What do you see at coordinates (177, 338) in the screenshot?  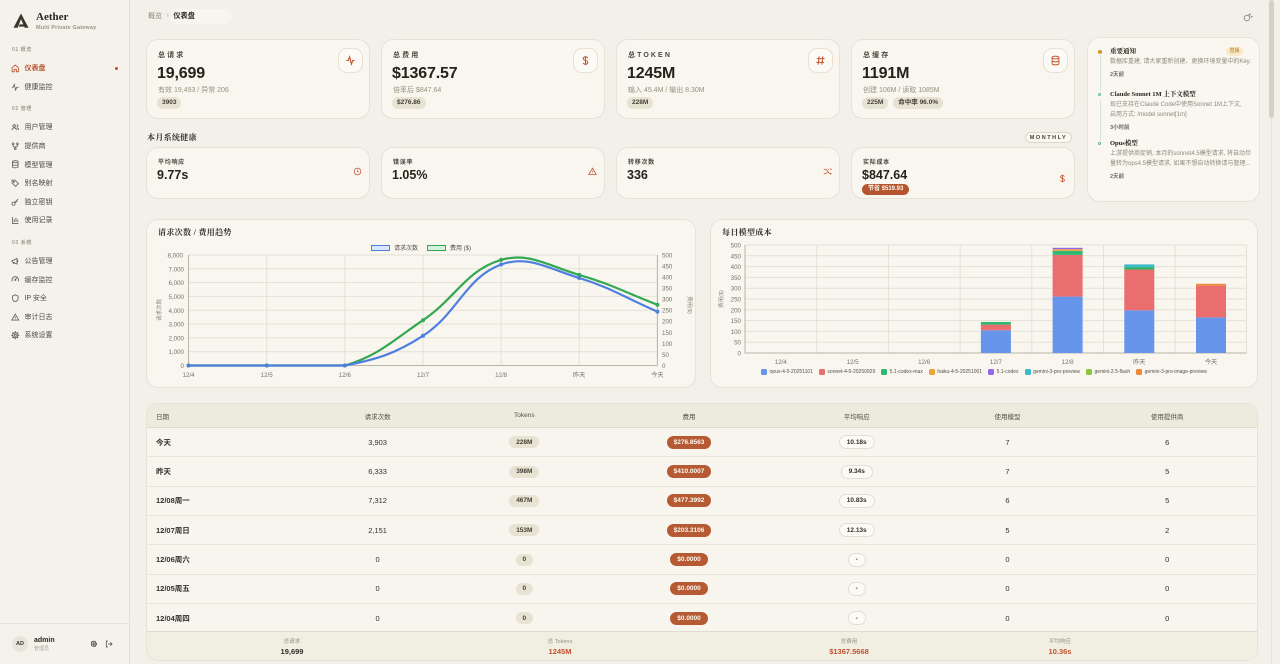 I see `svg-text: 2,000` at bounding box center [177, 338].